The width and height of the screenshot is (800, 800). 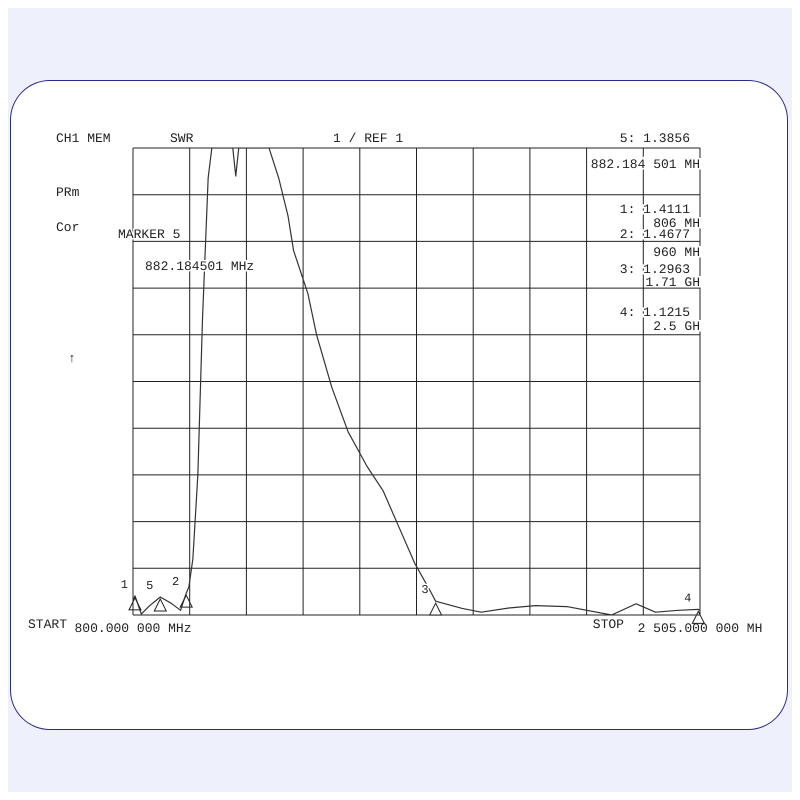 What do you see at coordinates (124, 585) in the screenshot?
I see `annotation: 1` at bounding box center [124, 585].